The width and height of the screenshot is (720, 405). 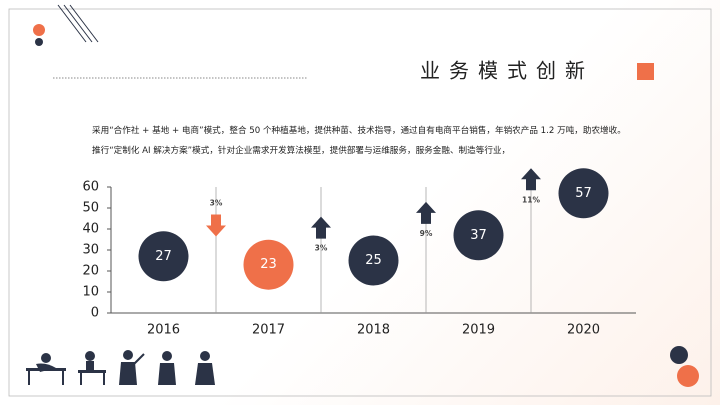 What do you see at coordinates (373, 330) in the screenshot?
I see `x-tick-label: 2018` at bounding box center [373, 330].